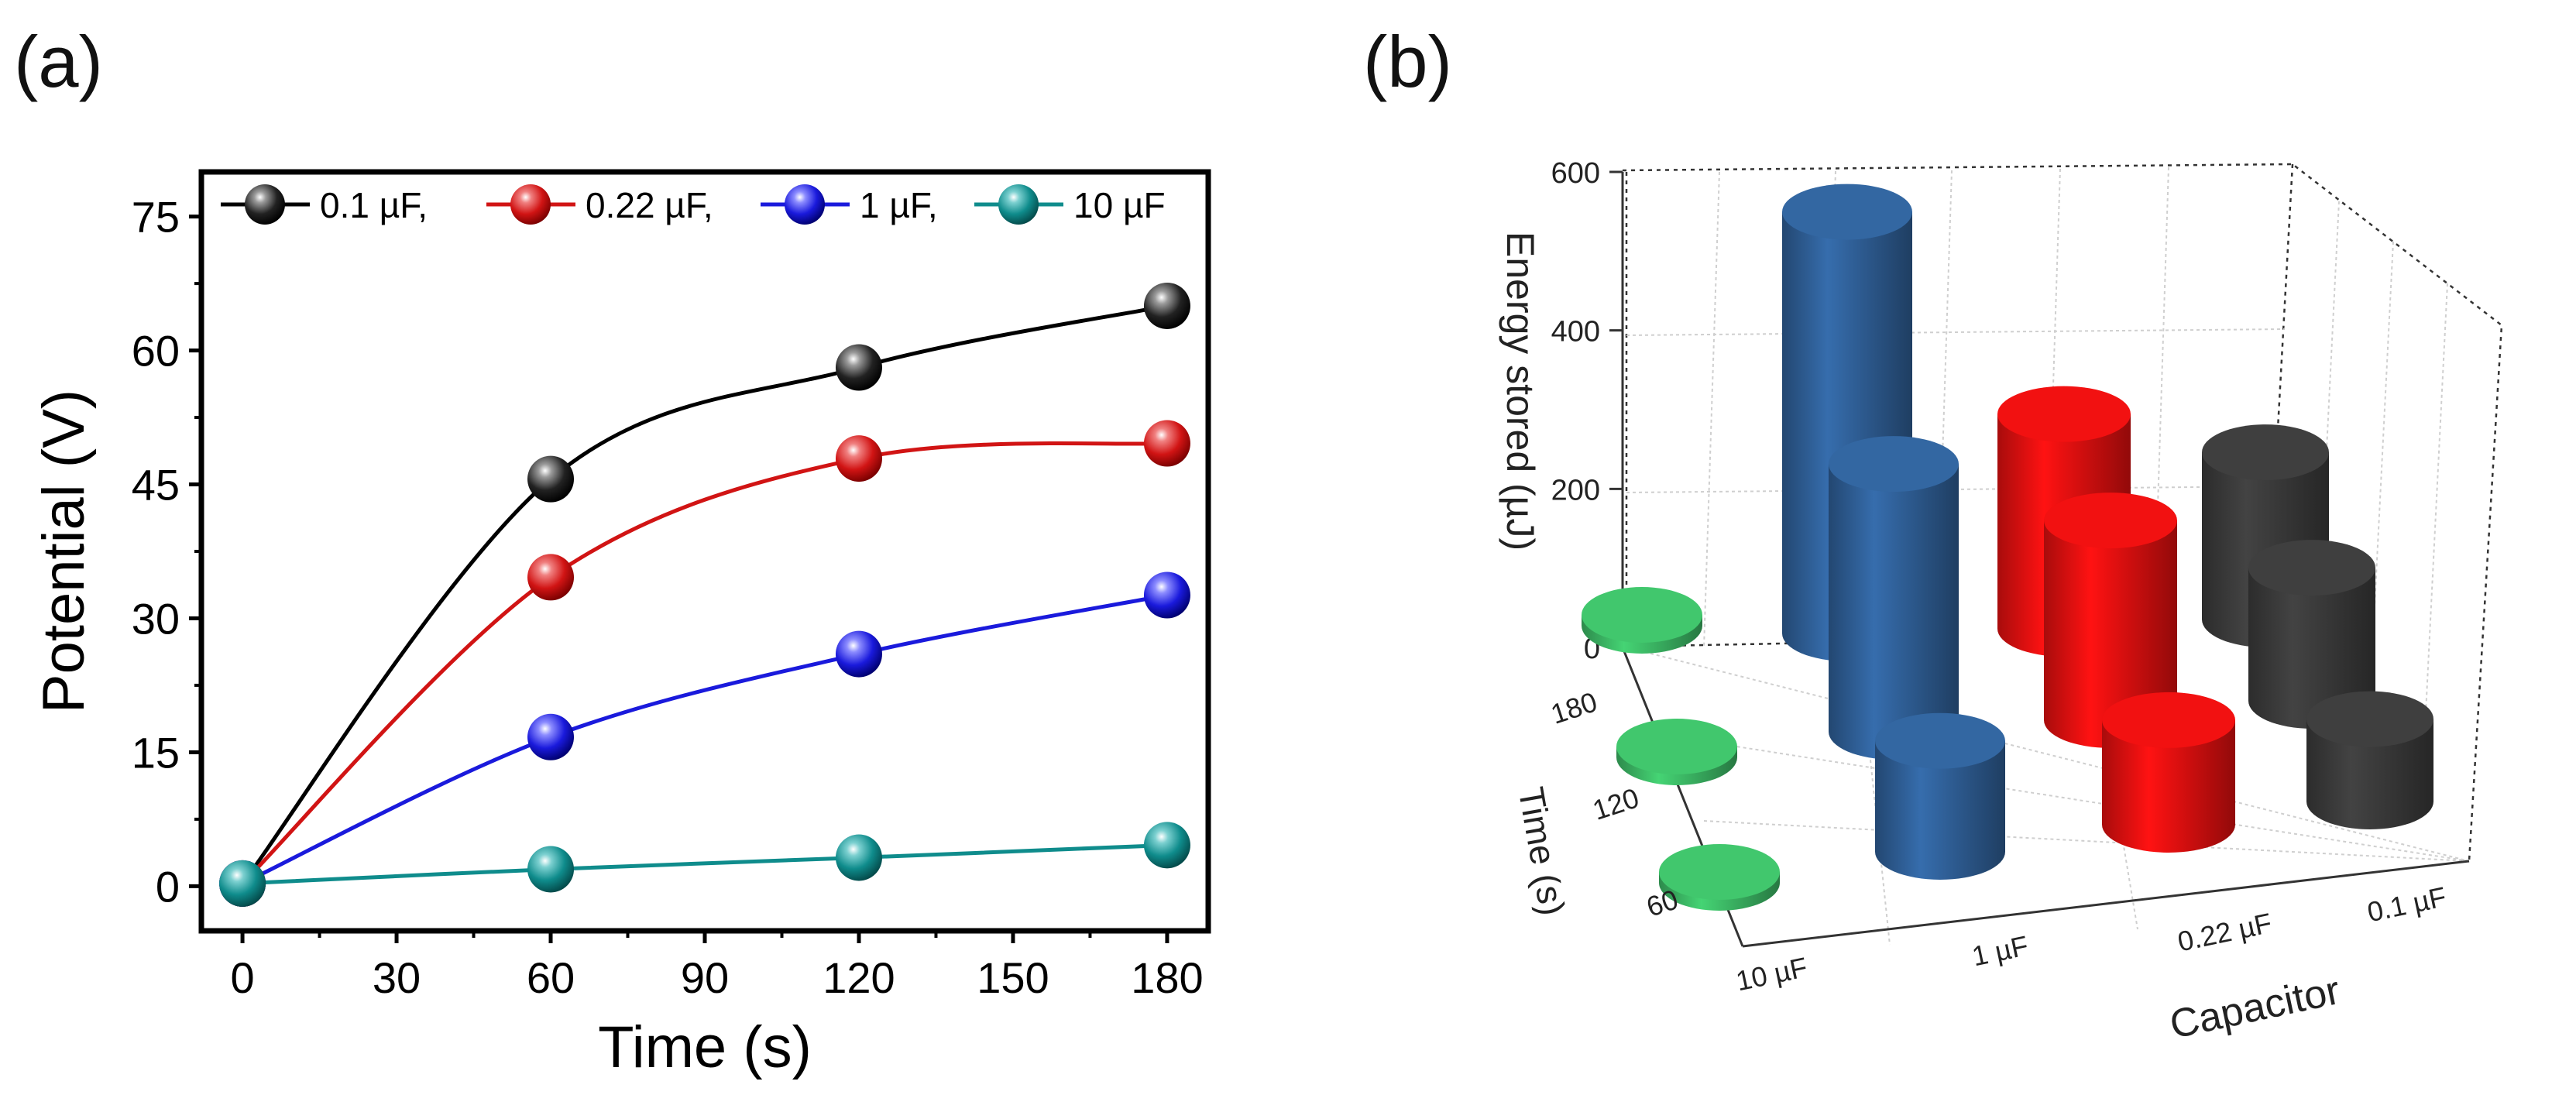  I want to click on legend-a: 0.1 µF, 0.22 µF, 1 µF, 10 µF, so click(693, 204).